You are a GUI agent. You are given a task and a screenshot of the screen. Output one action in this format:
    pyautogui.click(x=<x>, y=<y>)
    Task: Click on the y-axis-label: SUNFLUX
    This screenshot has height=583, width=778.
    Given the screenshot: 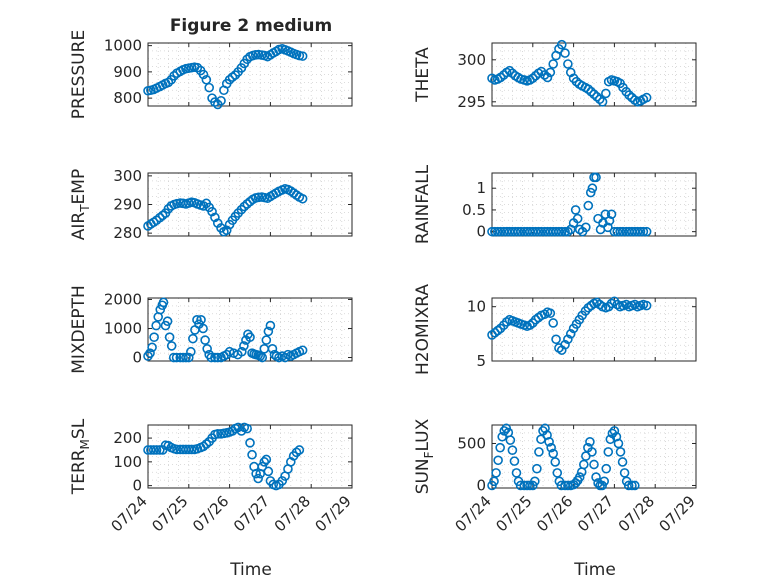 What is the action you would take?
    pyautogui.click(x=424, y=456)
    